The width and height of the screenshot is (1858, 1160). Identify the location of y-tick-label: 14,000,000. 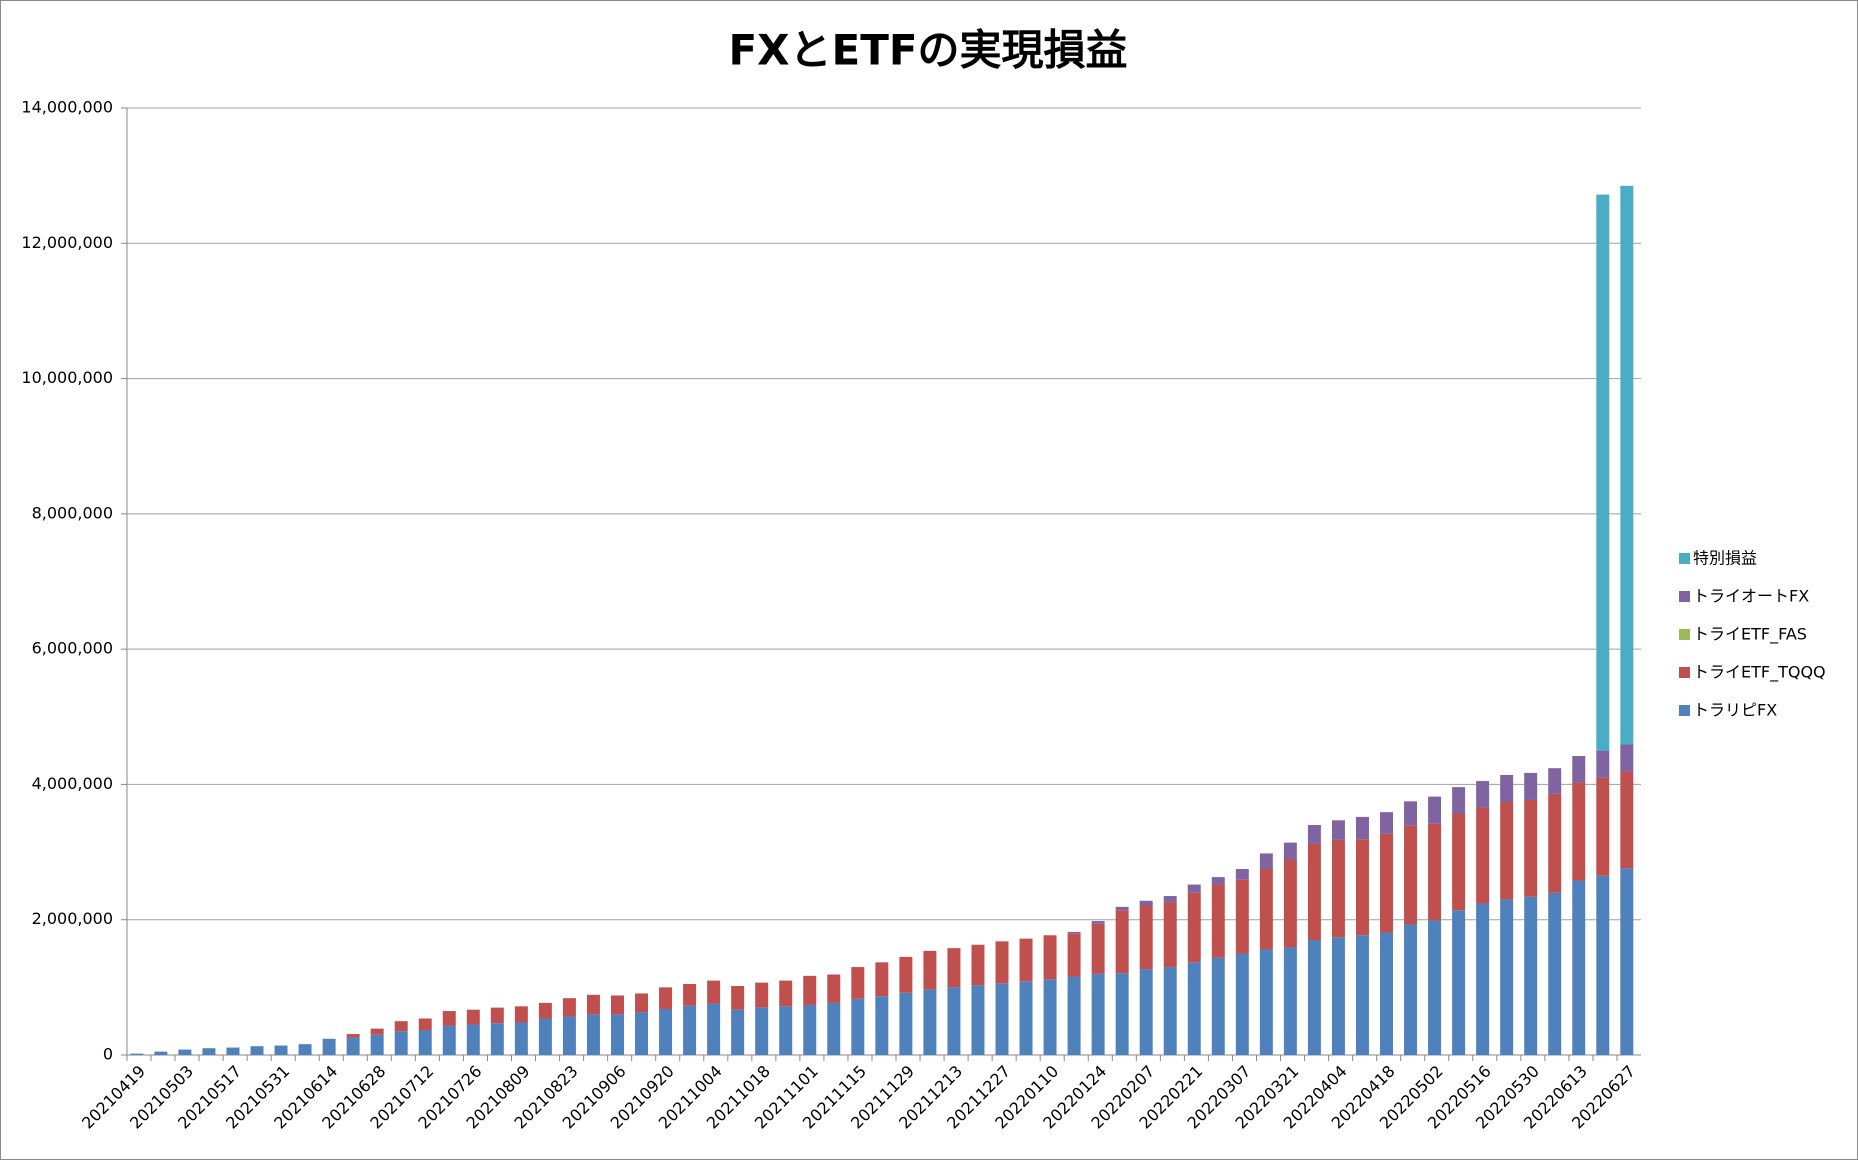
(67, 107).